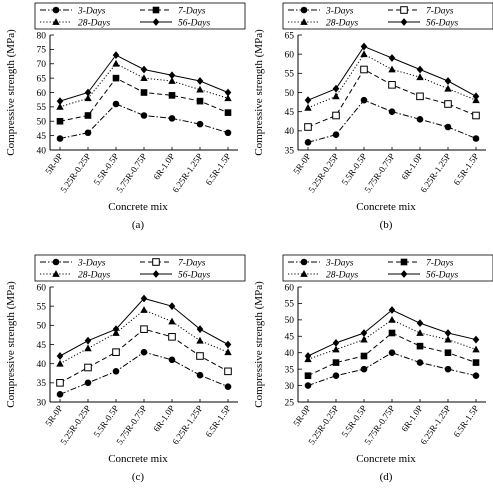 The height and width of the screenshot is (500, 493). What do you see at coordinates (411, 418) in the screenshot?
I see `x-tick-label: 6R-1.0P` at bounding box center [411, 418].